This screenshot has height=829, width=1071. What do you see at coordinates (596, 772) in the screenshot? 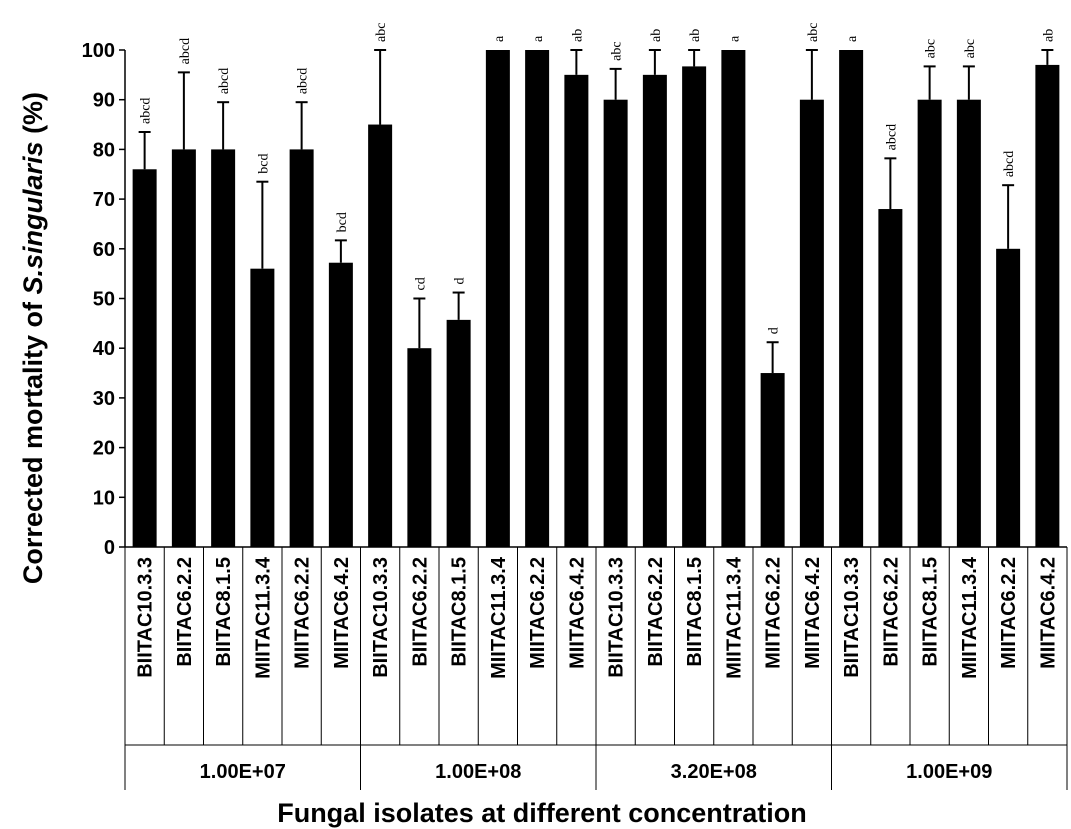
I see `group-labels: 1.00E+07 1.00E+08 3.20E+08 1.00E+09` at bounding box center [596, 772].